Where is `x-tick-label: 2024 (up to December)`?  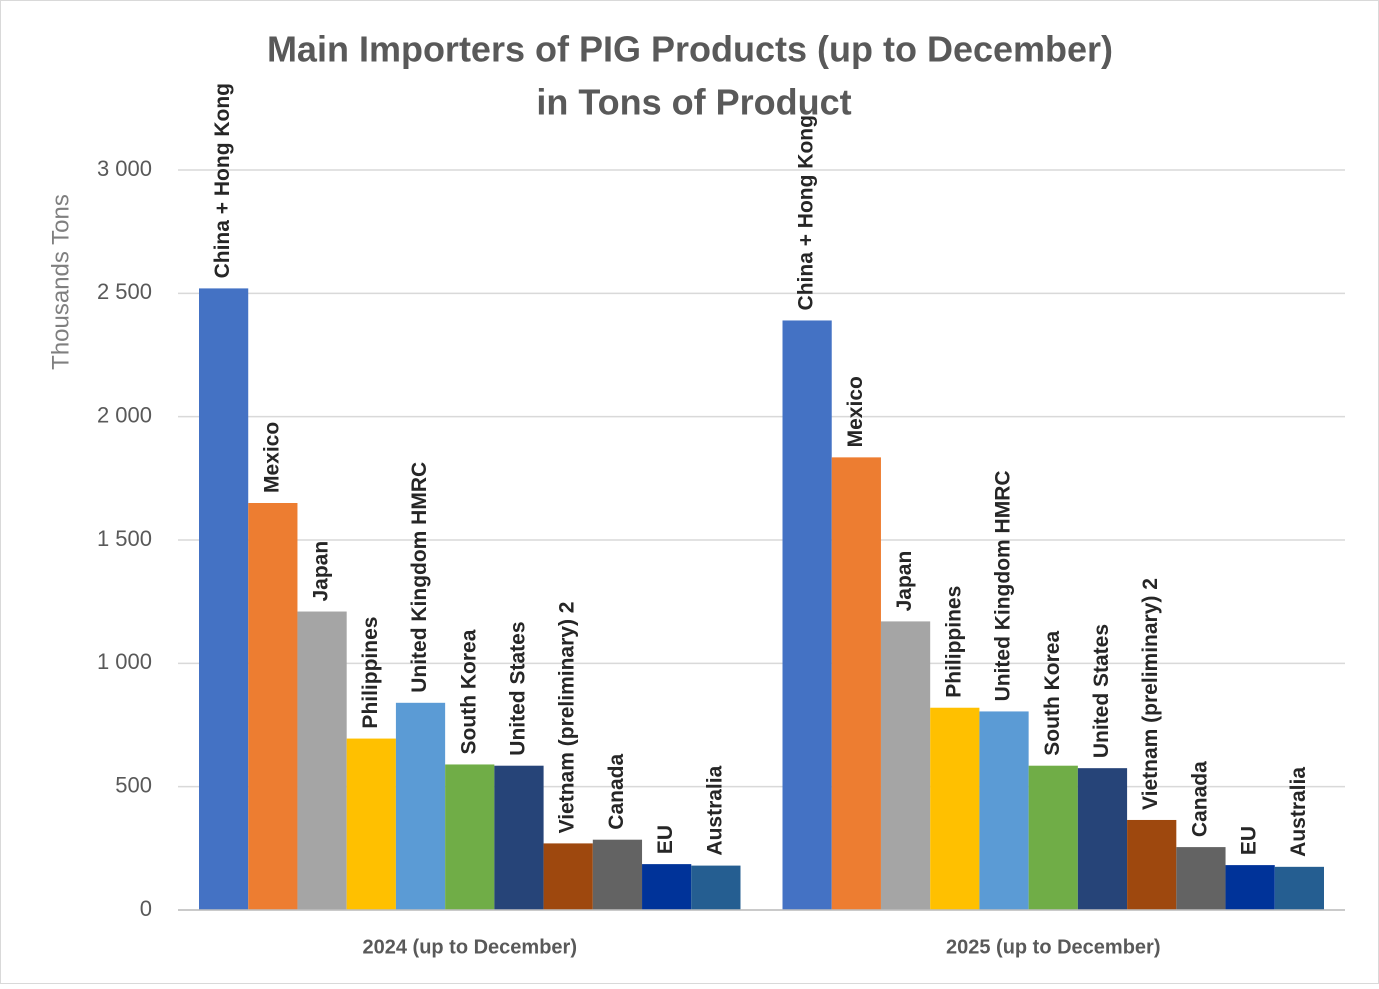 x-tick-label: 2024 (up to December) is located at coordinates (469, 947).